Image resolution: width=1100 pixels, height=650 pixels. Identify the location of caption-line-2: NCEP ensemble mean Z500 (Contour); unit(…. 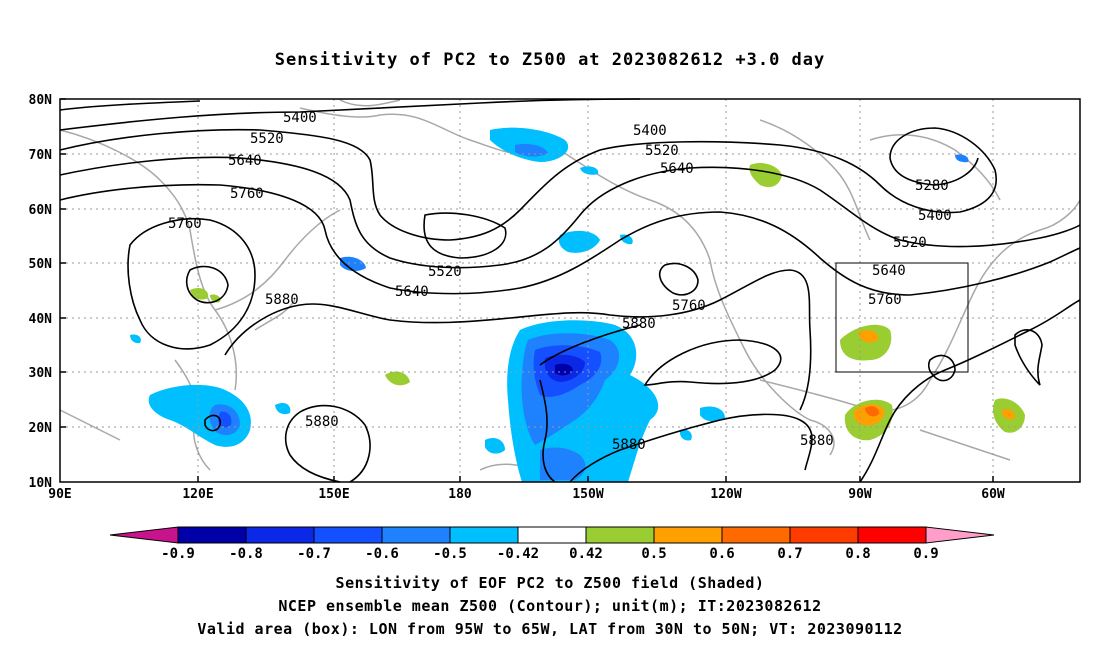
(550, 606).